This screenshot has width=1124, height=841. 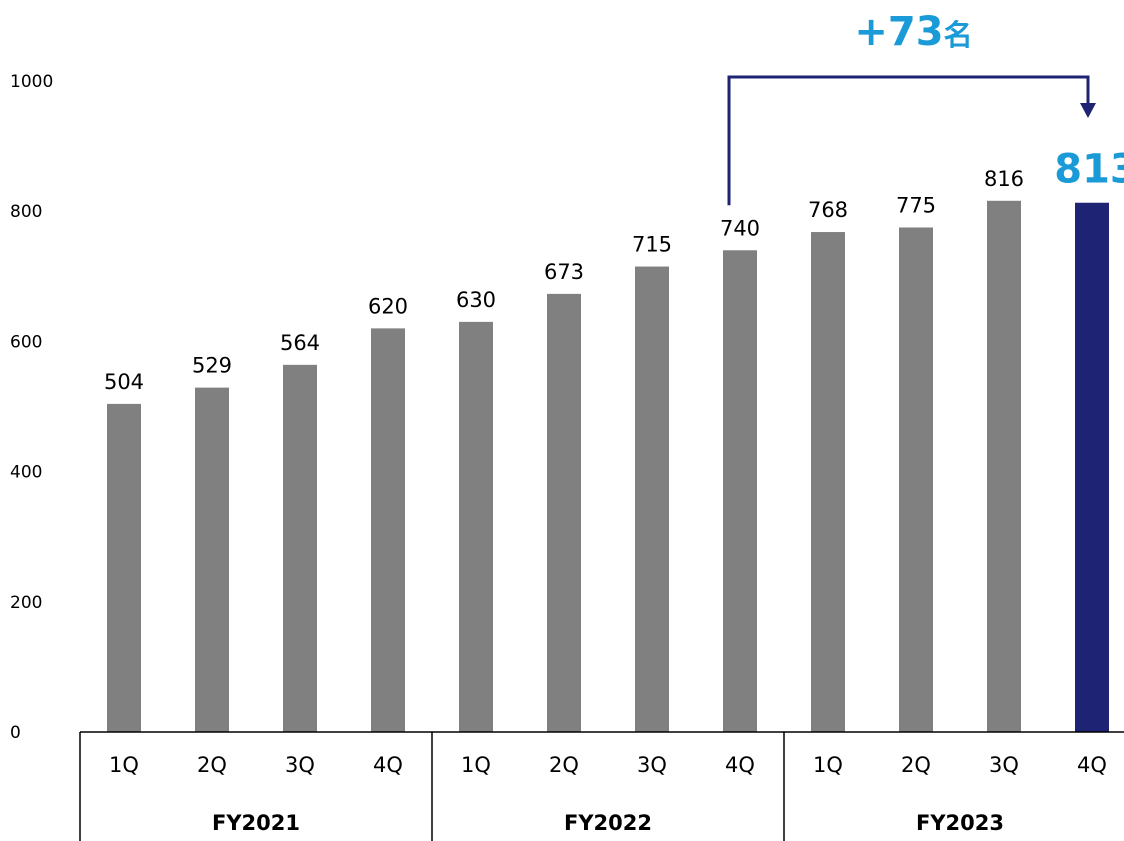 I want to click on y-tick-label: 400, so click(x=26, y=473).